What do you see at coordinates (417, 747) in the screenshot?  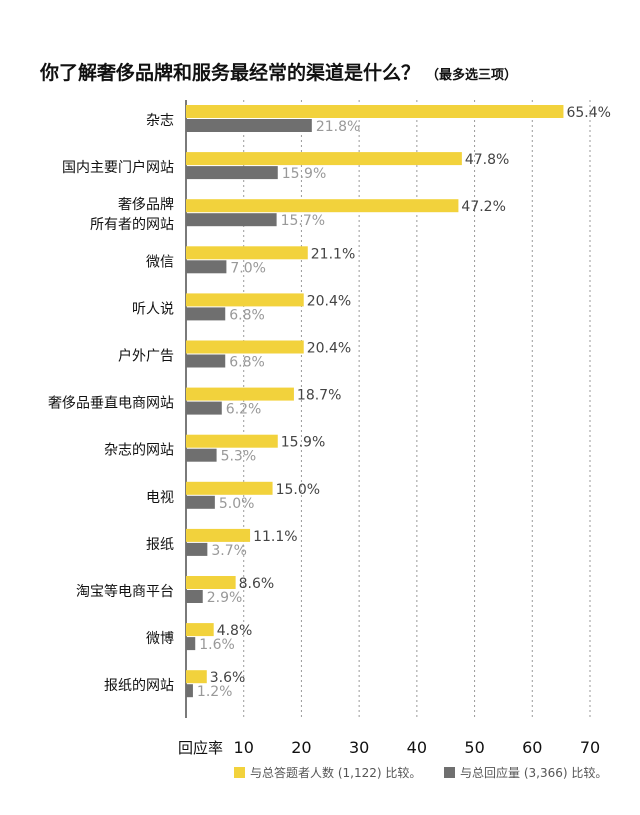 I see `x-tick-label: 40` at bounding box center [417, 747].